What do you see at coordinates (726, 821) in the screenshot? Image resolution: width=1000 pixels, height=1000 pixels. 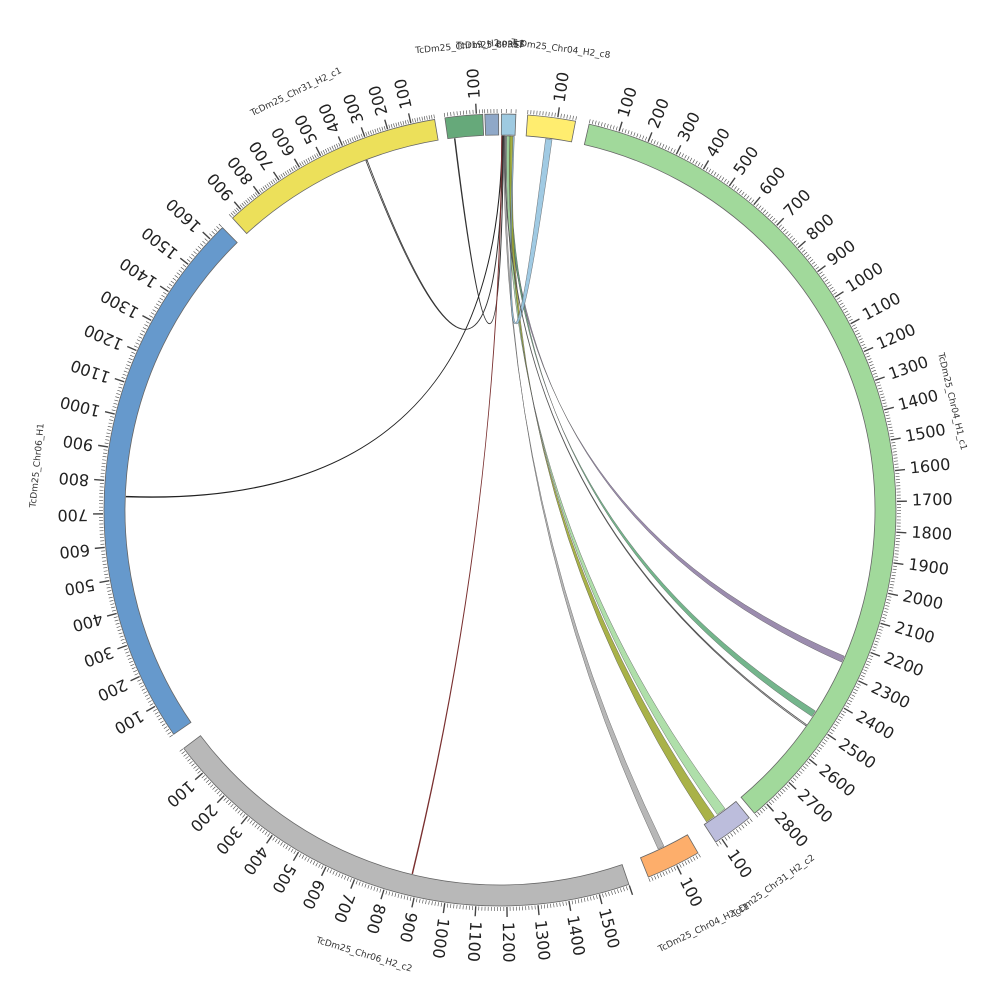 I see `ideogram-h31c2` at bounding box center [726, 821].